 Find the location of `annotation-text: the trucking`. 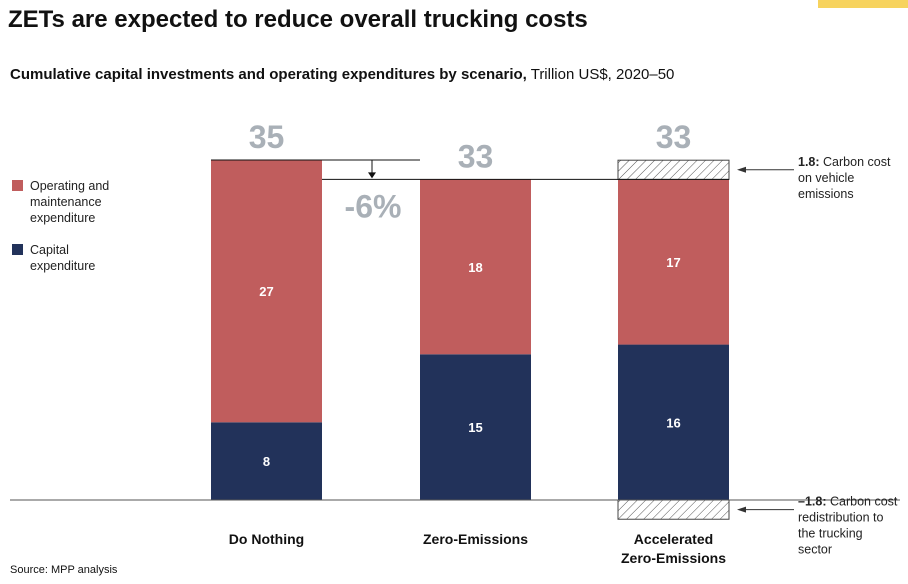

annotation-text: the trucking is located at coordinates (830, 534).